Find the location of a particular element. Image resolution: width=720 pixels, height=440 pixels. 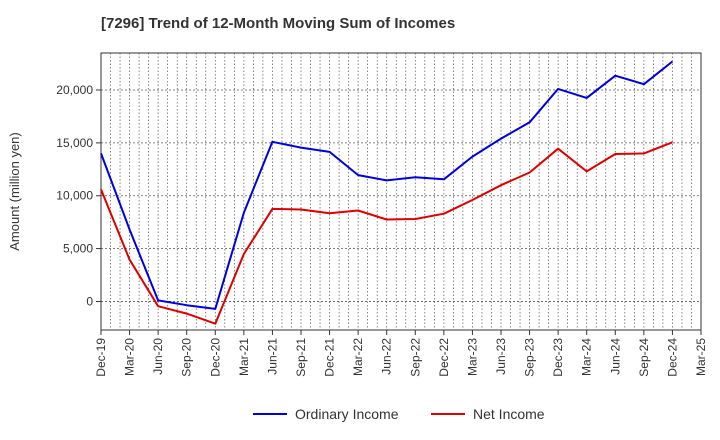

y-tick-label: 0 is located at coordinates (89, 301).